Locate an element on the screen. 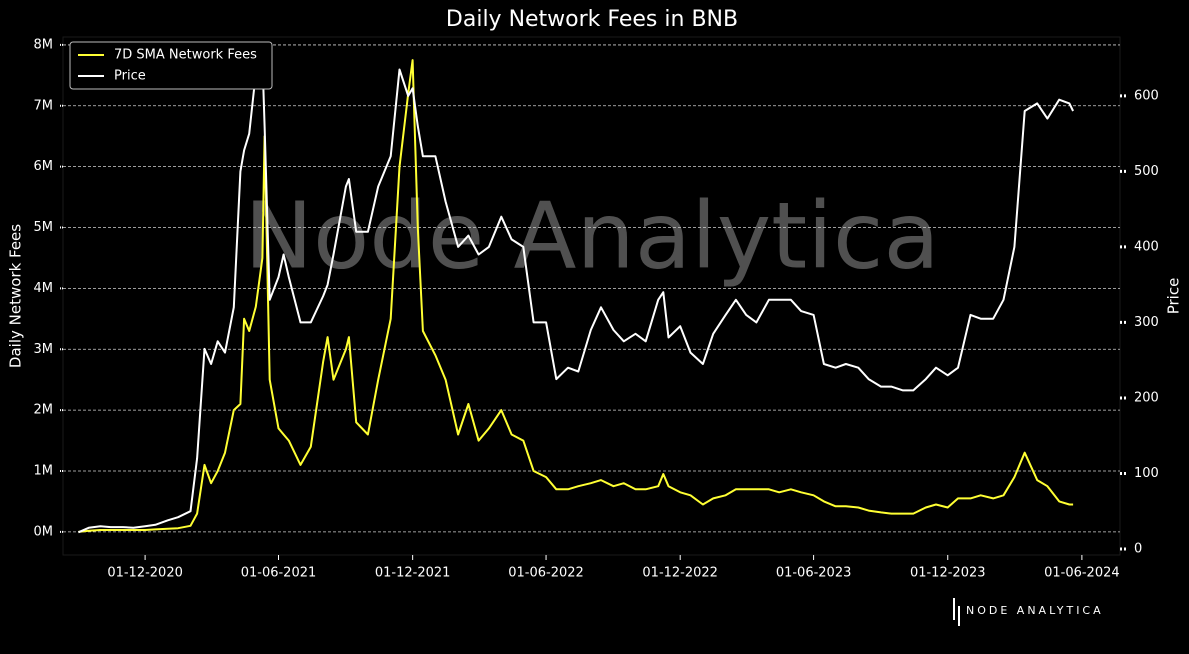  y-tick-label: 6M is located at coordinates (44, 166).